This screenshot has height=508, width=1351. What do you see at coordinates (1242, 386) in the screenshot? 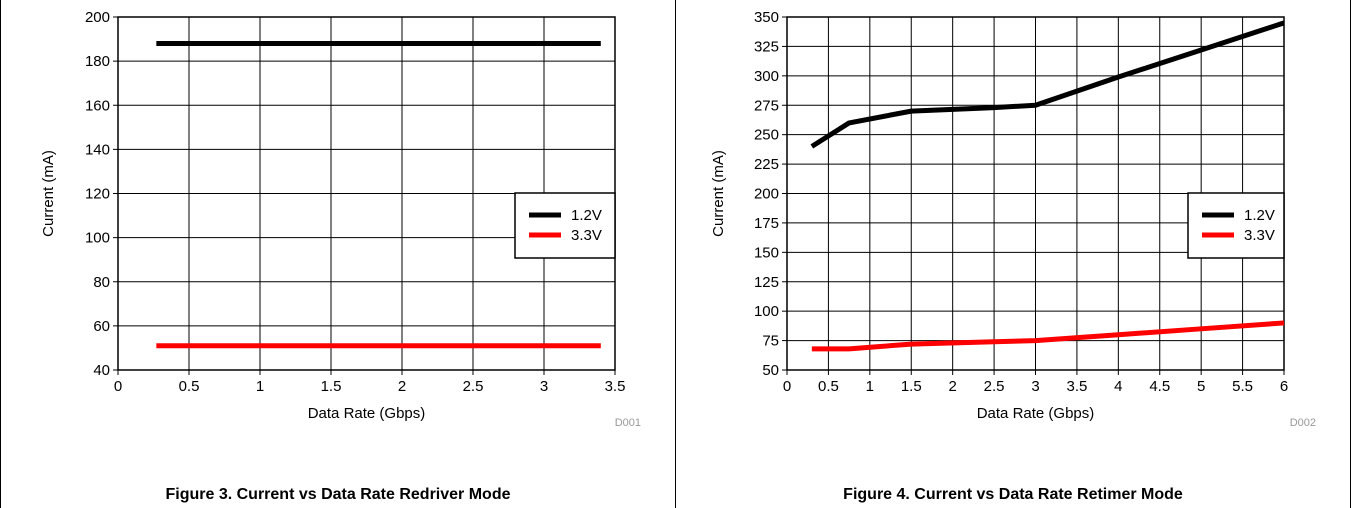
I see `x-tick-label: 5.5` at bounding box center [1242, 386].